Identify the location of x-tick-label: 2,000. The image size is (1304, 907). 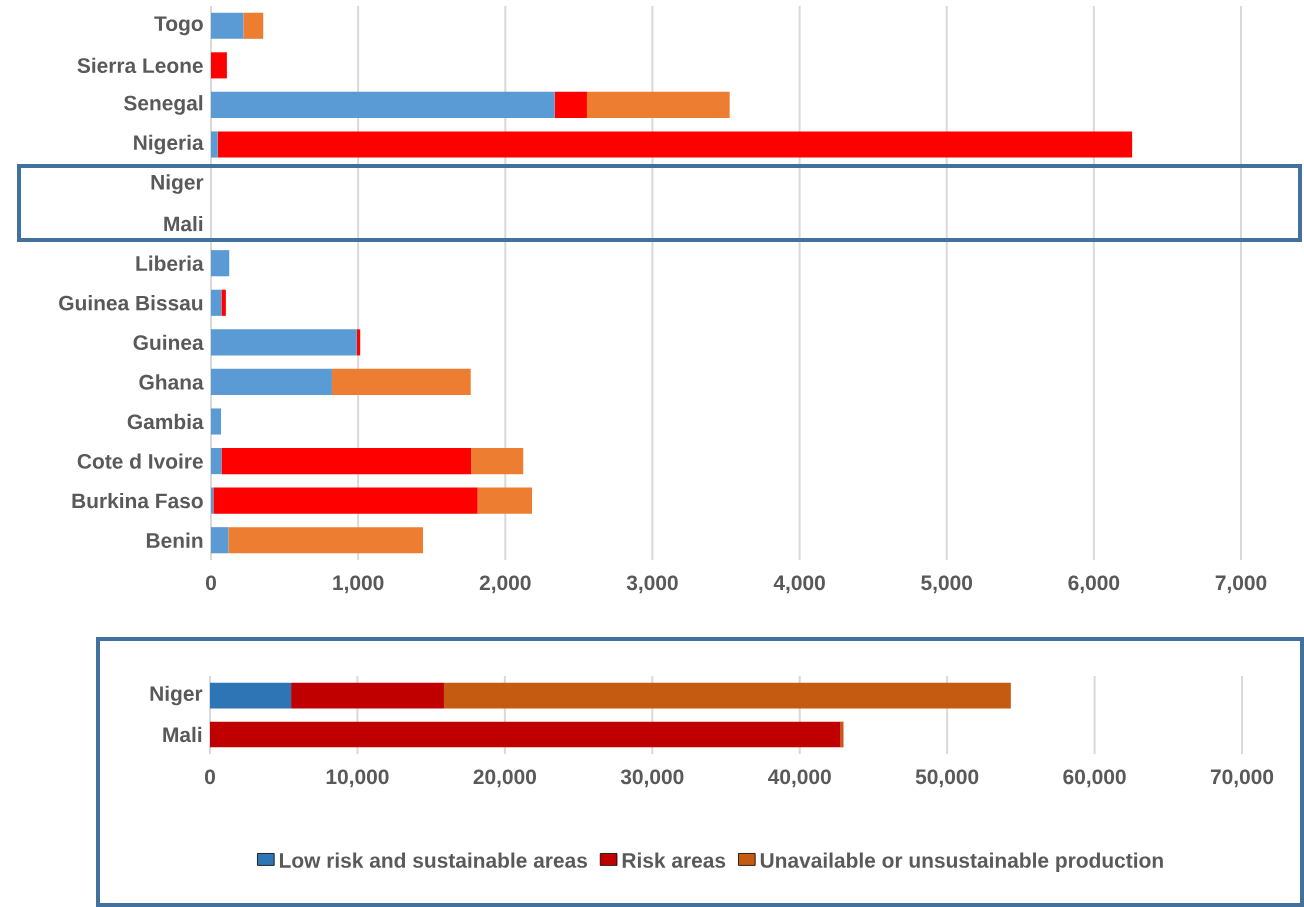
(505, 584).